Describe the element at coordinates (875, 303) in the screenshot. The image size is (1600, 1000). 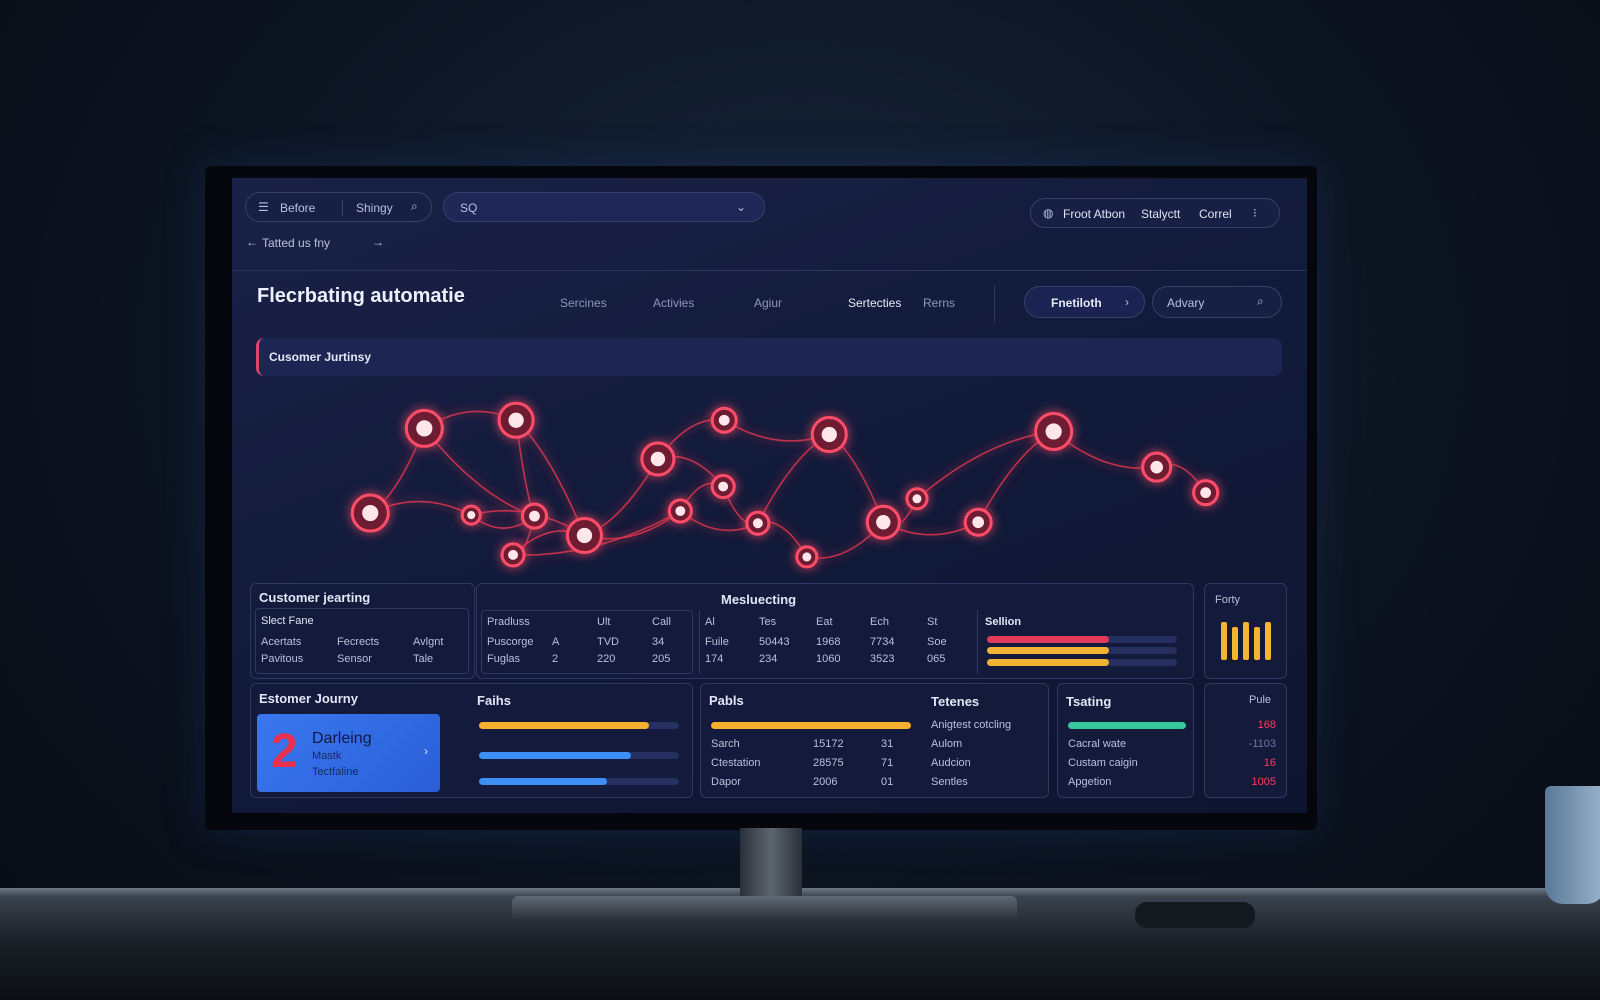
I see `nav-item: Sertecties` at that location.